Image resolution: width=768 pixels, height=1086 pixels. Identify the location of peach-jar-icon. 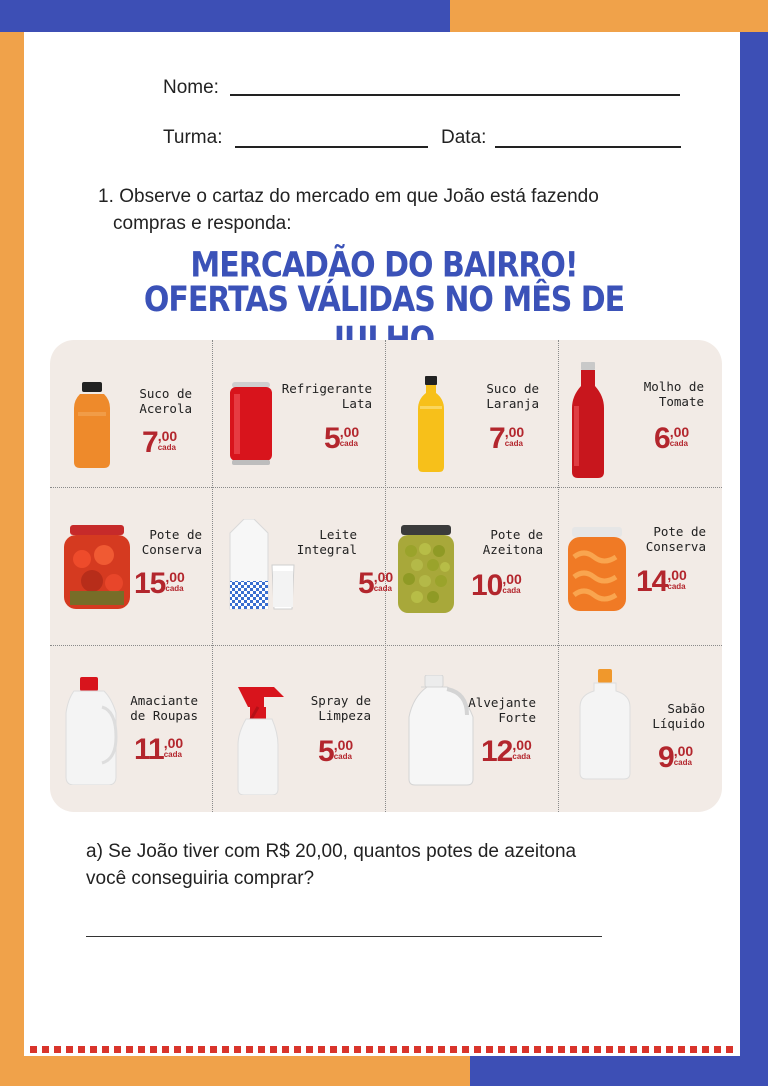
(597, 569).